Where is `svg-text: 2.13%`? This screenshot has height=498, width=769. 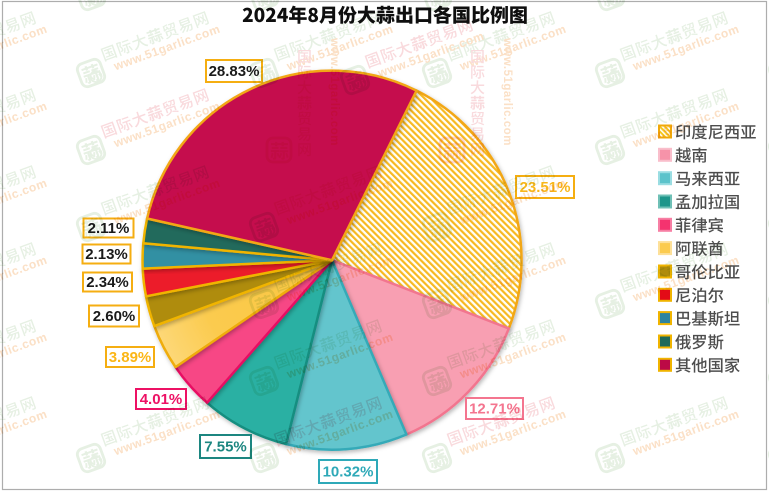
svg-text: 2.13% is located at coordinates (106, 254).